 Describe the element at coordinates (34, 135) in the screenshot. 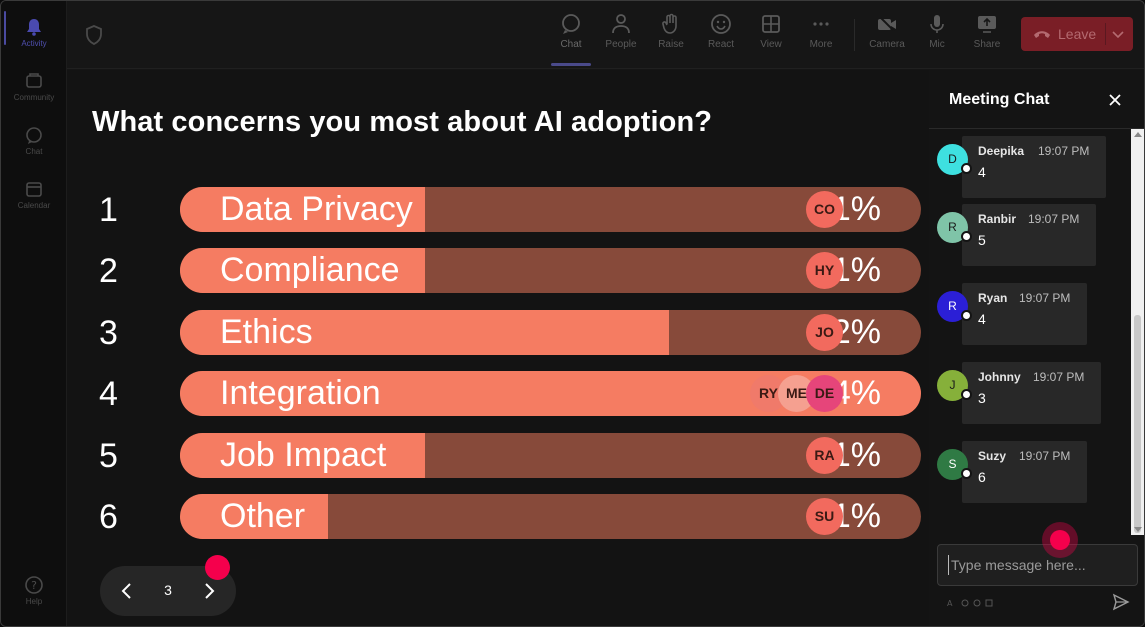

I see `chat-icon` at that location.